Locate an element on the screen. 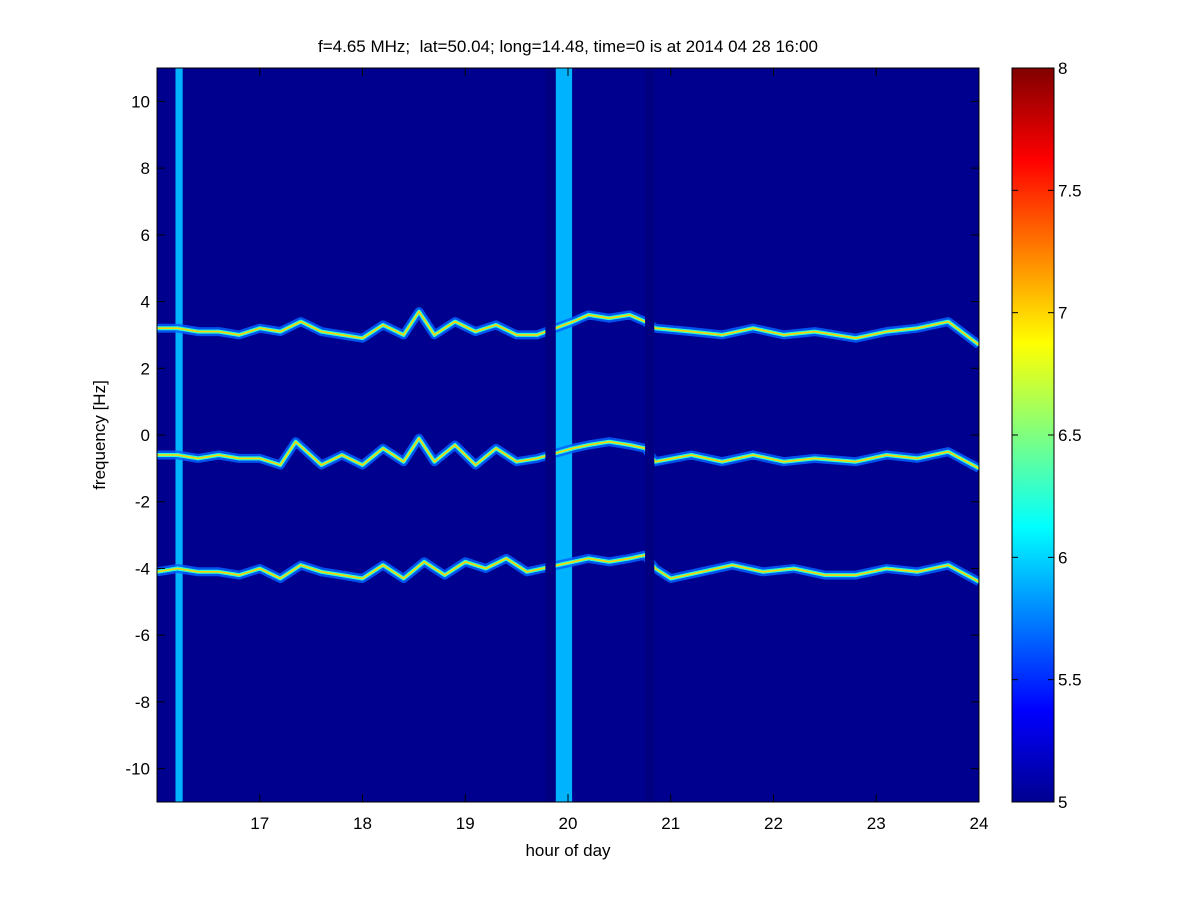 The image size is (1201, 901). colorbar-tick-label: 6 is located at coordinates (1062, 557).